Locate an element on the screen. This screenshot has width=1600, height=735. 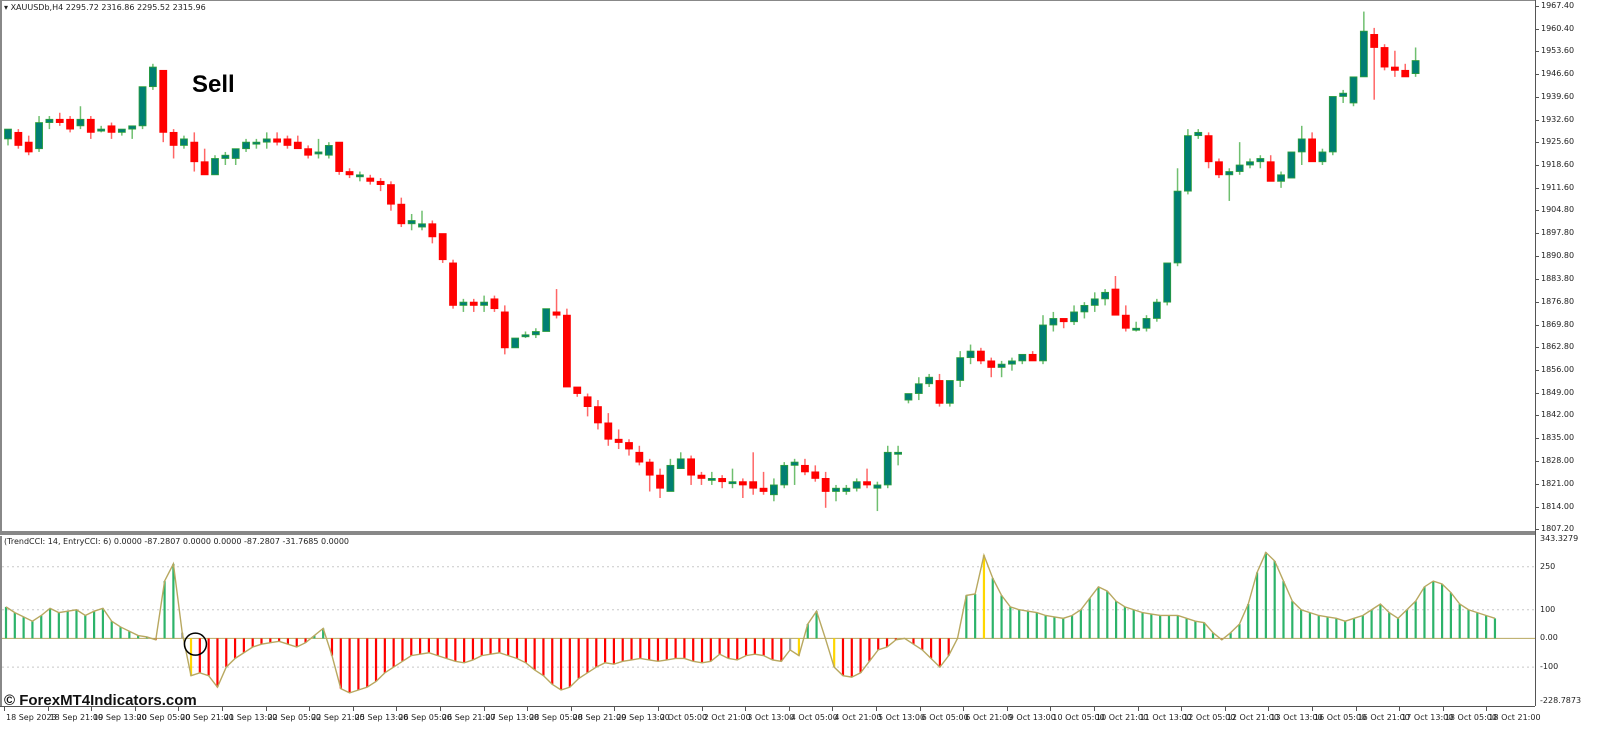
time-tick-label: 12 Oct 05:00 is located at coordinates (1209, 717).